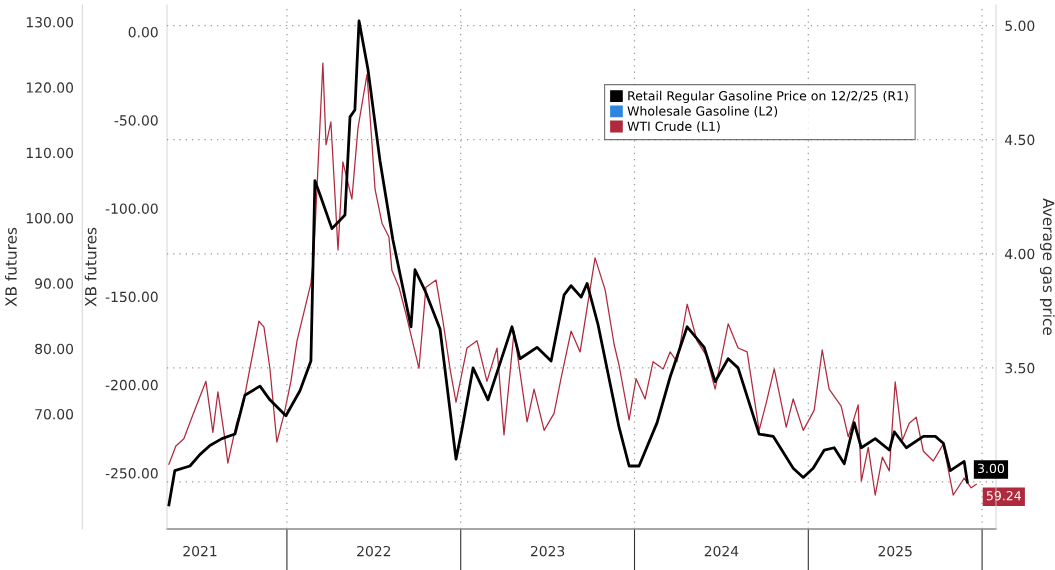  I want to click on y-tick-label: 100.00, so click(50, 218).